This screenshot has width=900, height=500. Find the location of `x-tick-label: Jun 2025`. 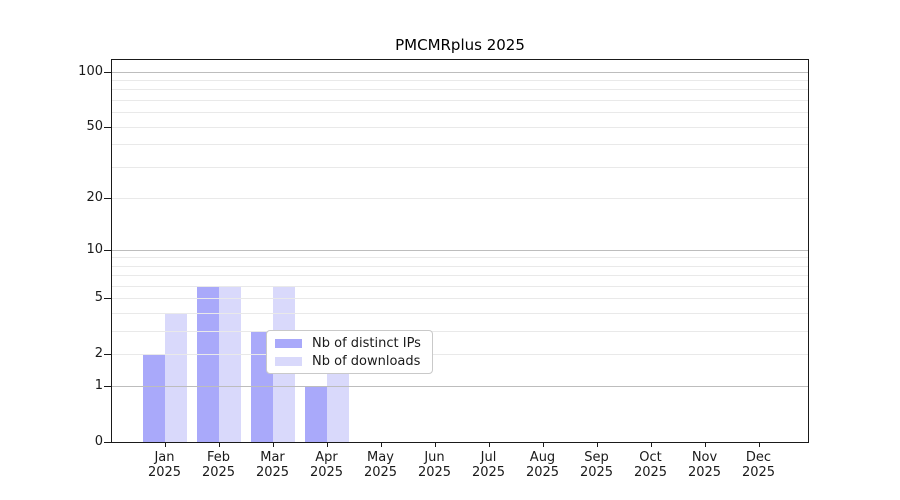

x-tick-label: Jun 2025 is located at coordinates (435, 465).